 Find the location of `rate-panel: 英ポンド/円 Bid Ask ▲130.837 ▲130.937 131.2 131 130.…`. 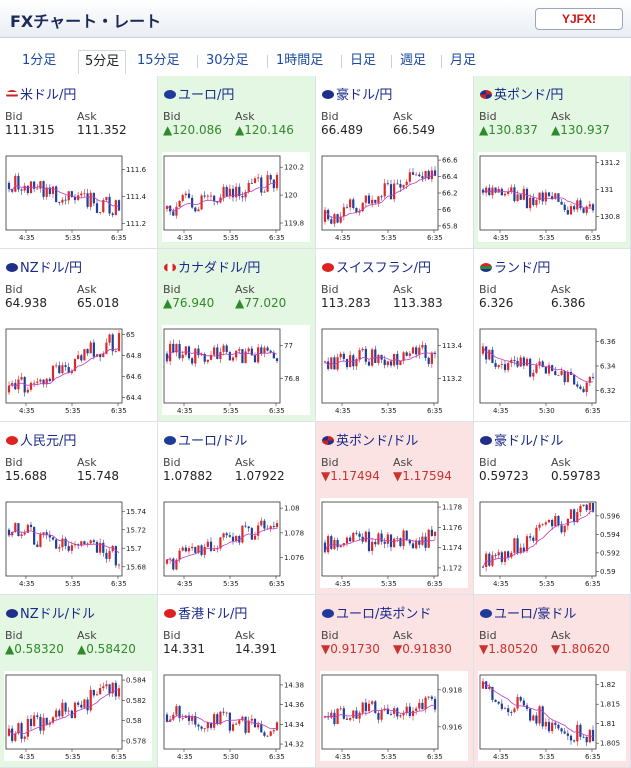

rate-panel: 英ポンド/円 Bid Ask ▲130.837 ▲130.937 131.2 131 130.… is located at coordinates (552, 162).